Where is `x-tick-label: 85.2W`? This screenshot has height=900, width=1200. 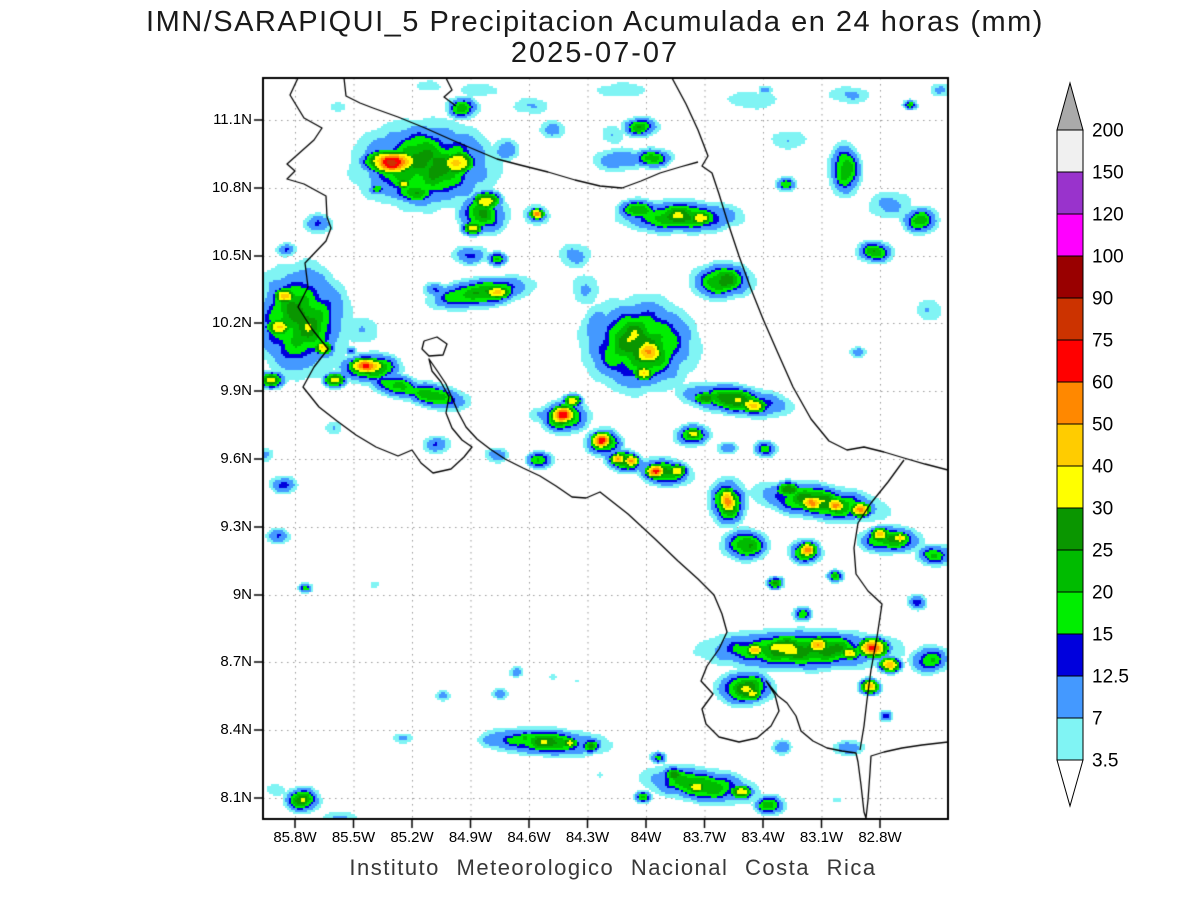 x-tick-label: 85.2W is located at coordinates (412, 837).